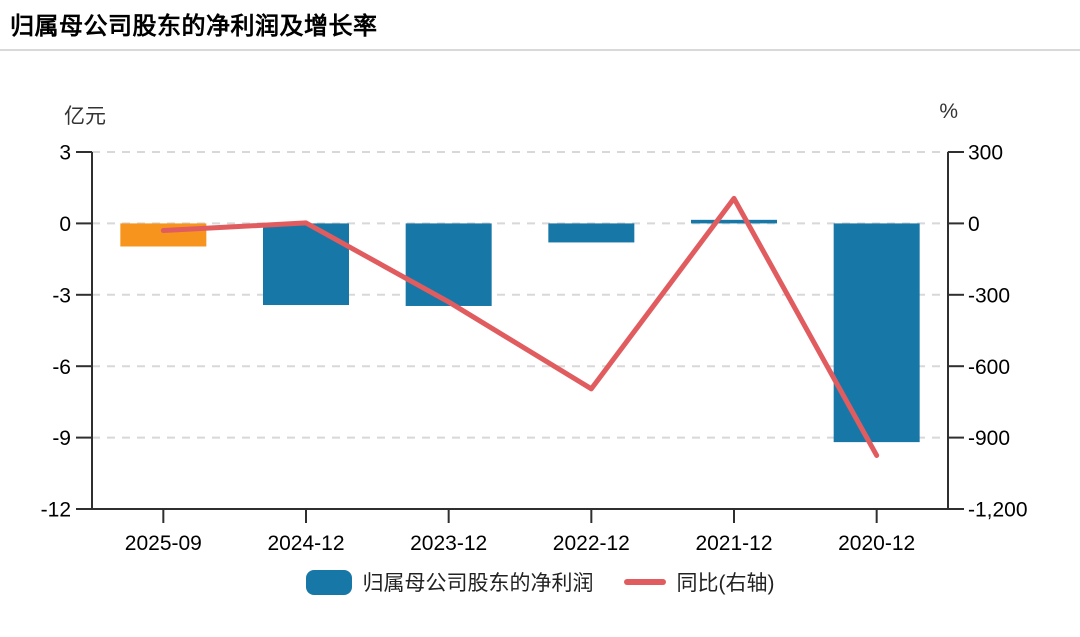  What do you see at coordinates (478, 583) in the screenshot?
I see `legend-bar-label: 归属母公司股东的净利润` at bounding box center [478, 583].